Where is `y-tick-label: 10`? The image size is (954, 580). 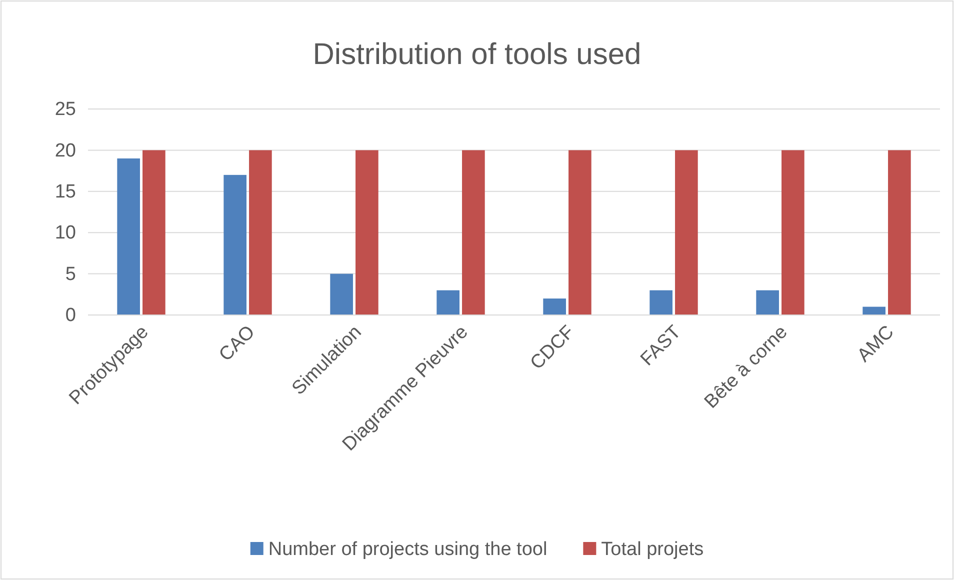
y-tick-label: 10 is located at coordinates (65, 233).